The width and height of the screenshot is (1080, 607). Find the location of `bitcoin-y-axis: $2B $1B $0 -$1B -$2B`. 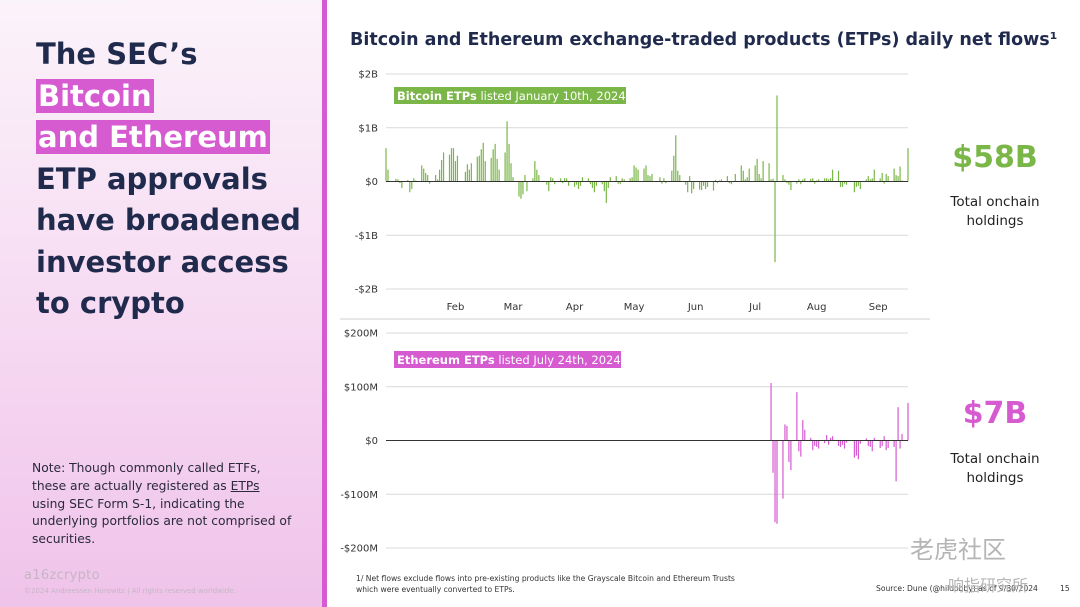

bitcoin-y-axis: $2B $1B $0 -$1B -$2B is located at coordinates (366, 183).